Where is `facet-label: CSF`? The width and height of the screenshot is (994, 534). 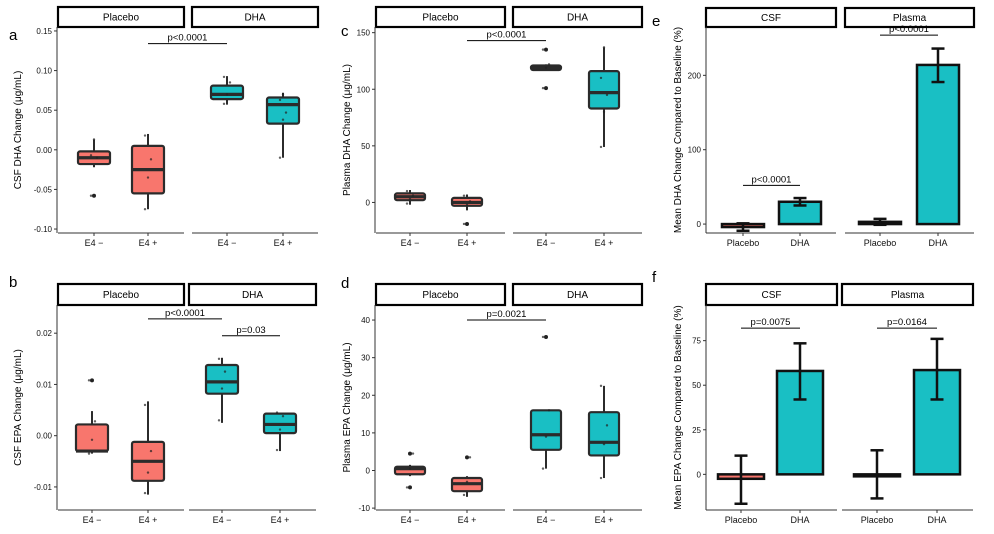 facet-label: CSF is located at coordinates (771, 18).